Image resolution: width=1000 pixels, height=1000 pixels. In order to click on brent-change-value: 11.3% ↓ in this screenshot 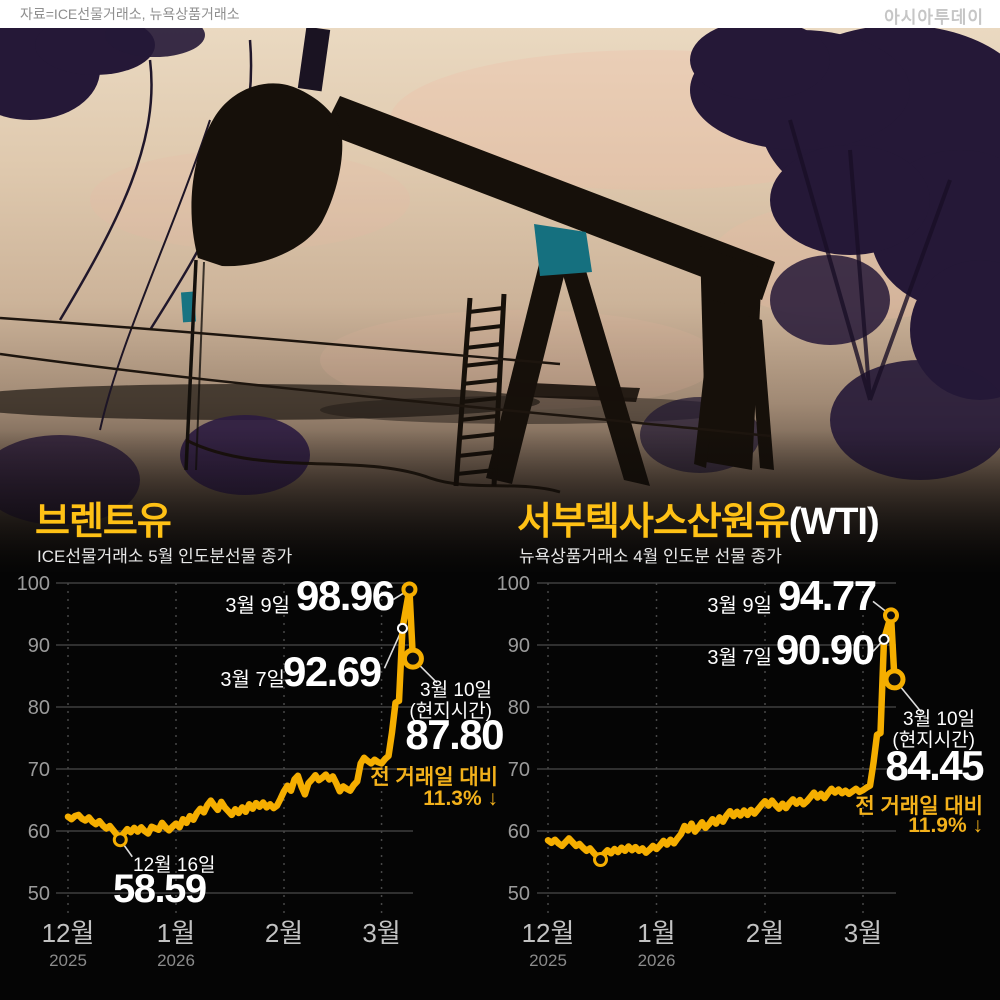, I will do `click(460, 798)`.